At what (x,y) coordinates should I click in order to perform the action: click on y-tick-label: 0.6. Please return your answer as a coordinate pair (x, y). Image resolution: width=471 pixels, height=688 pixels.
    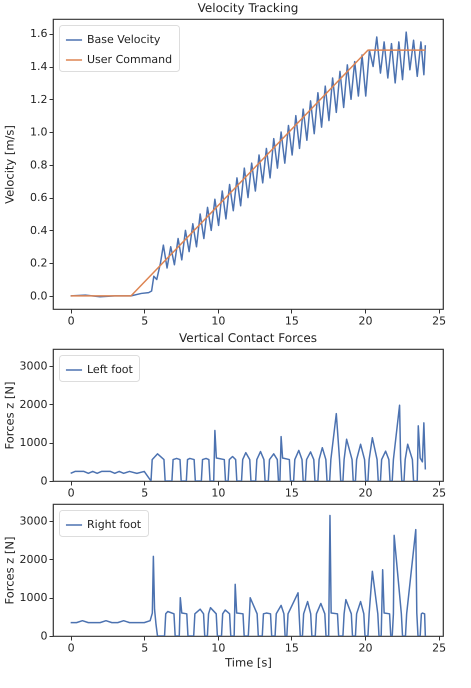
    Looking at the image, I should click on (39, 197).